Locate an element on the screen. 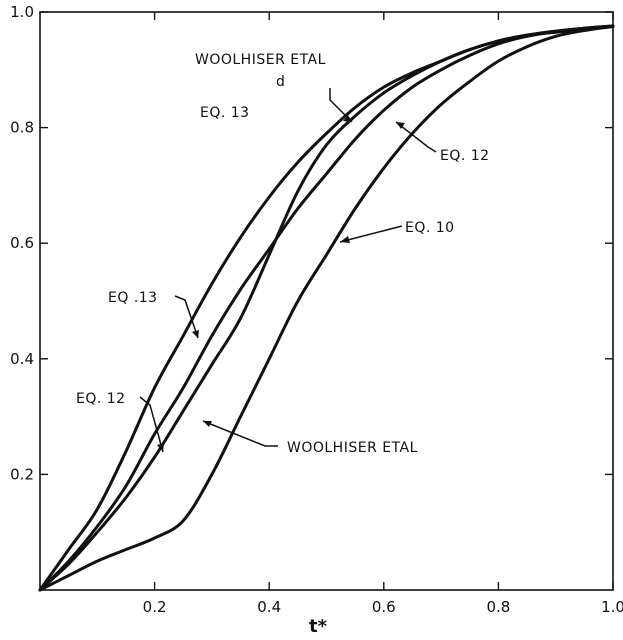  arrowhead-eq10 is located at coordinates (345, 239).